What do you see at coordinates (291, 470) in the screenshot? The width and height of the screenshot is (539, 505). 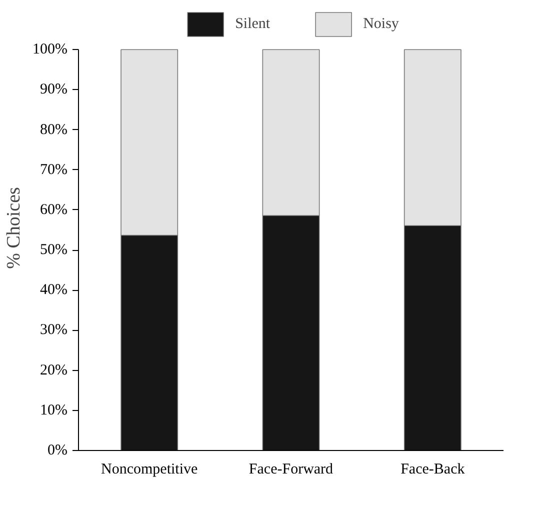 I see `x-tick-label: Face-Forward` at bounding box center [291, 470].